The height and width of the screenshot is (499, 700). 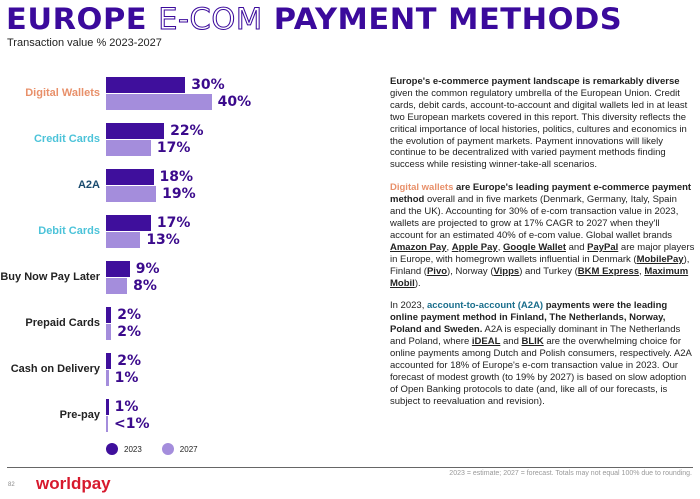 What do you see at coordinates (173, 148) in the screenshot?
I see `value-label-2027: 17%` at bounding box center [173, 148].